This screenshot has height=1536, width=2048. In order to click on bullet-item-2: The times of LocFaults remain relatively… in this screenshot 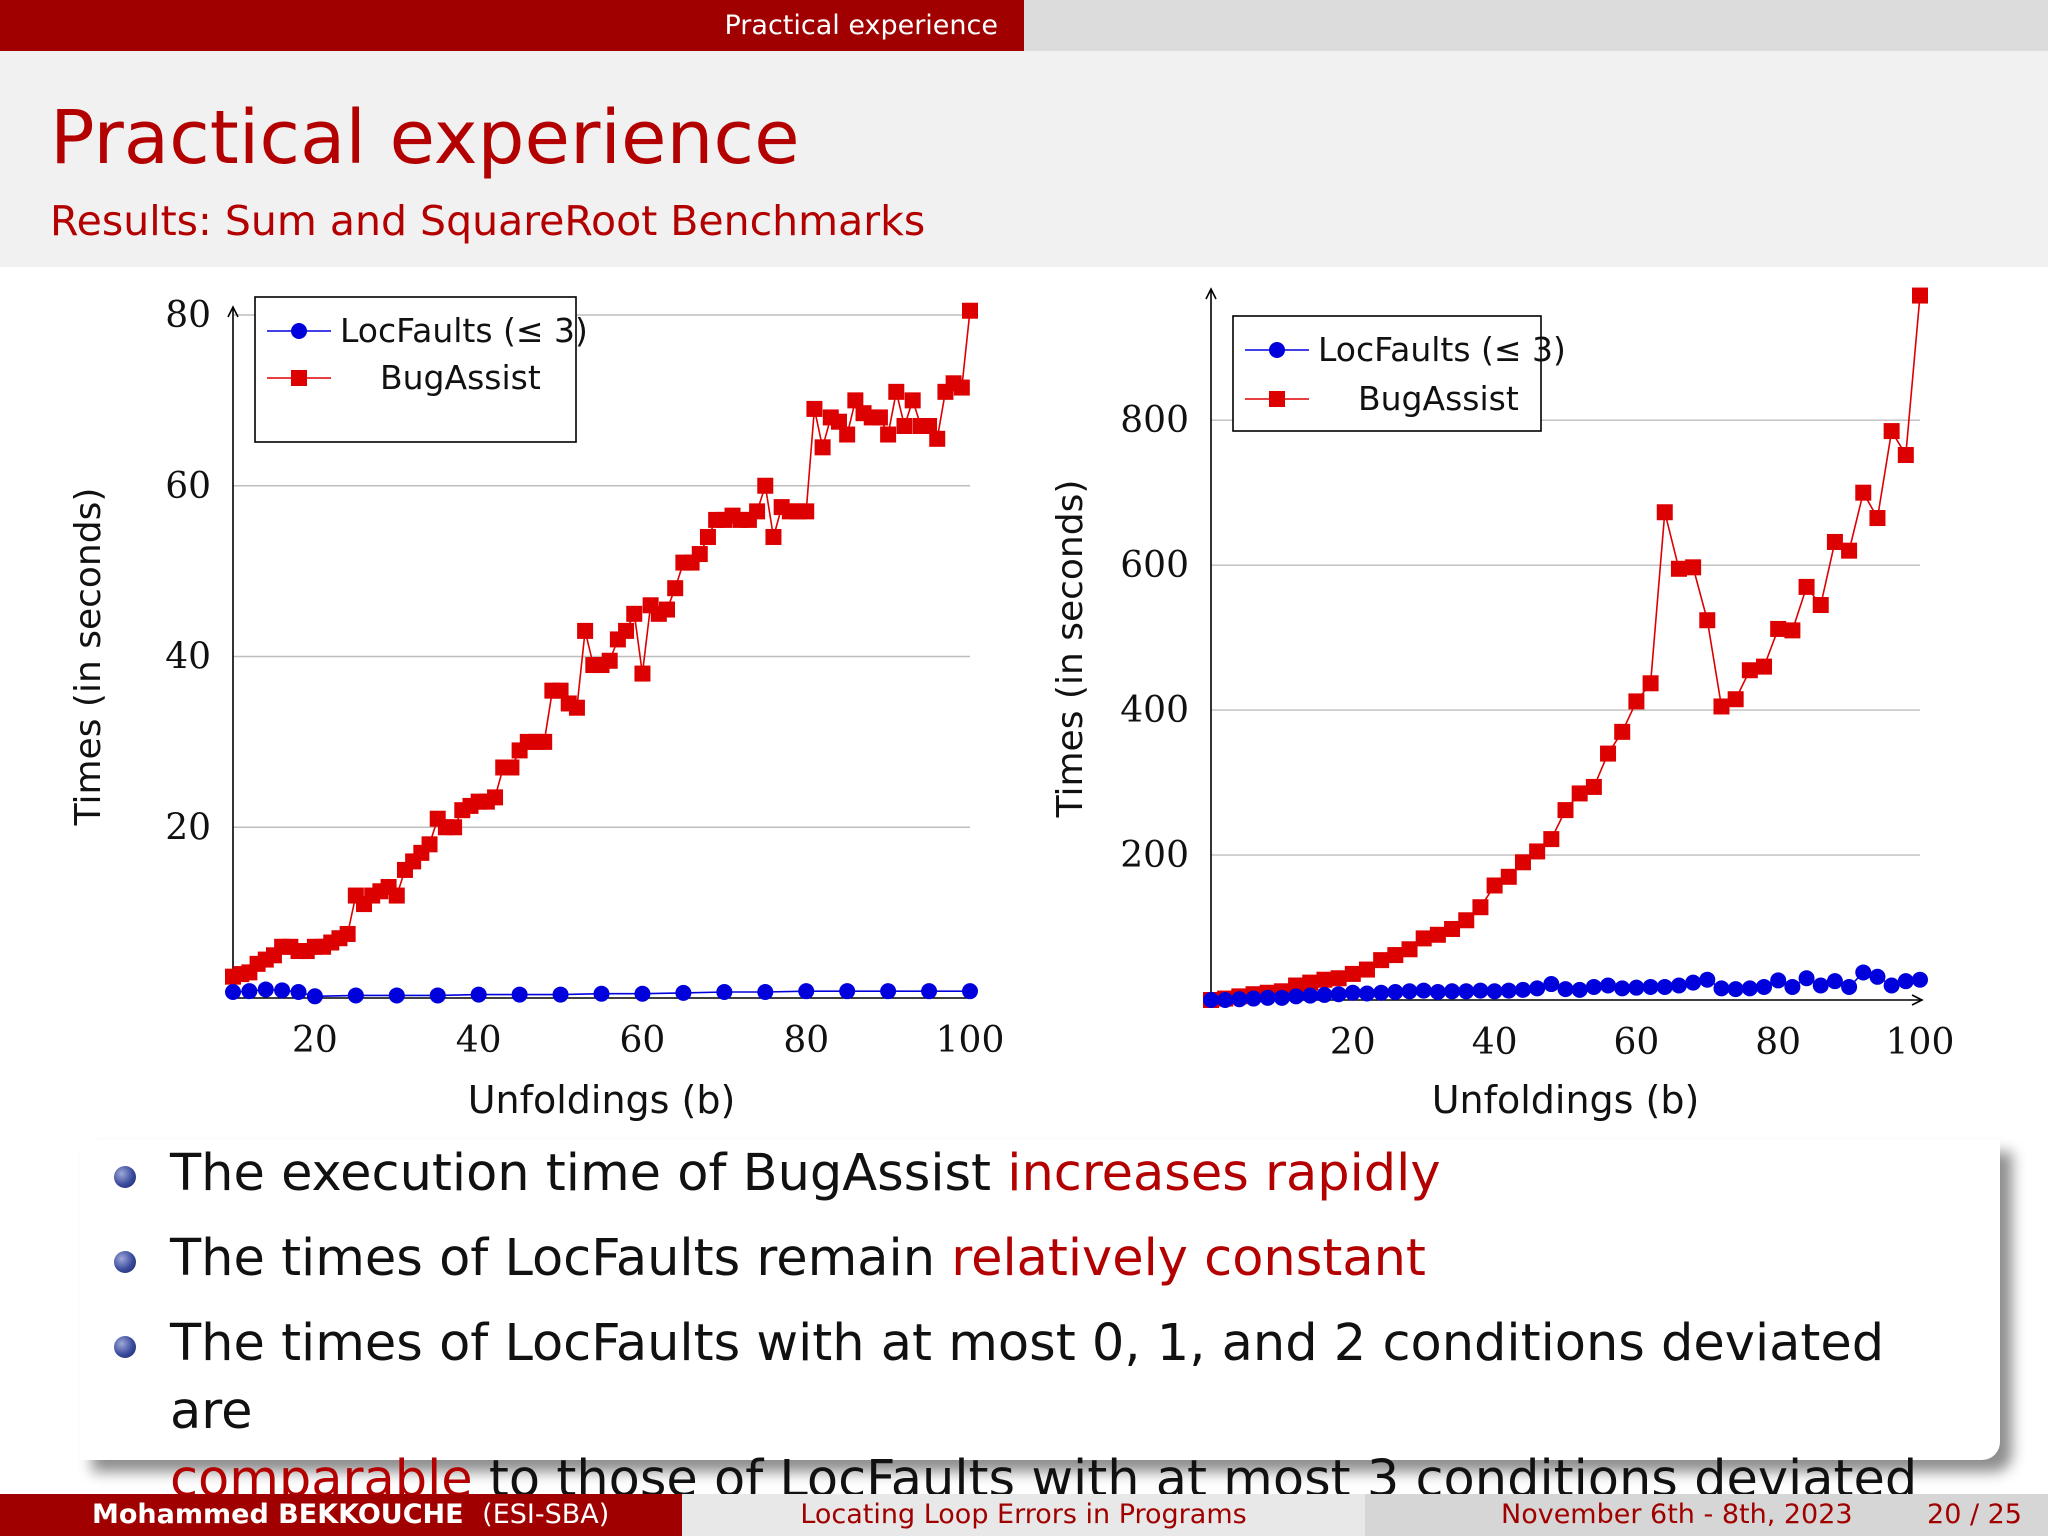, I will do `click(798, 1259)`.